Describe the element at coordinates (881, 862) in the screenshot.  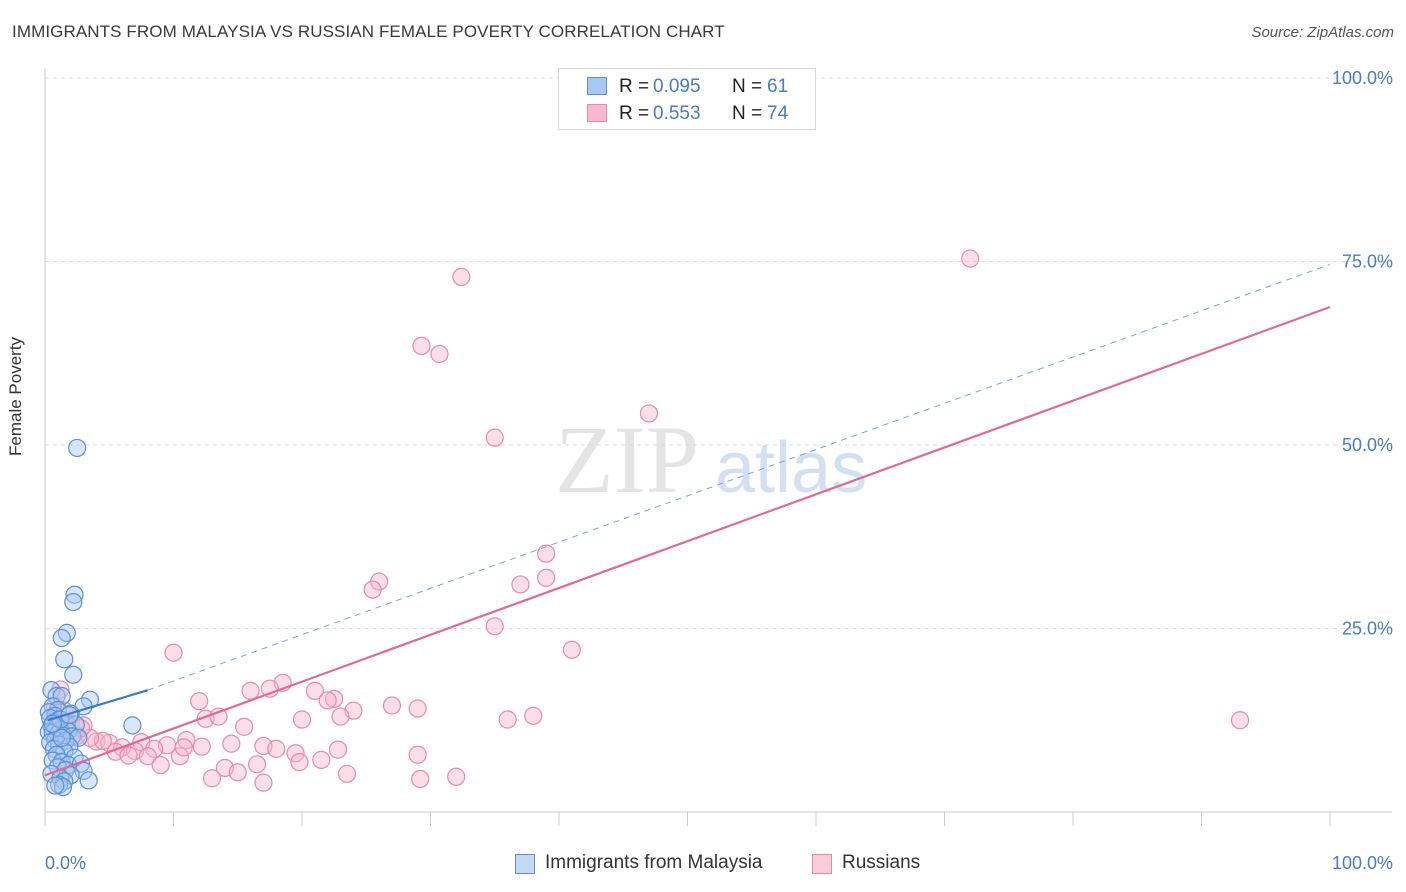
I see `legend-label-russians: Russians` at that location.